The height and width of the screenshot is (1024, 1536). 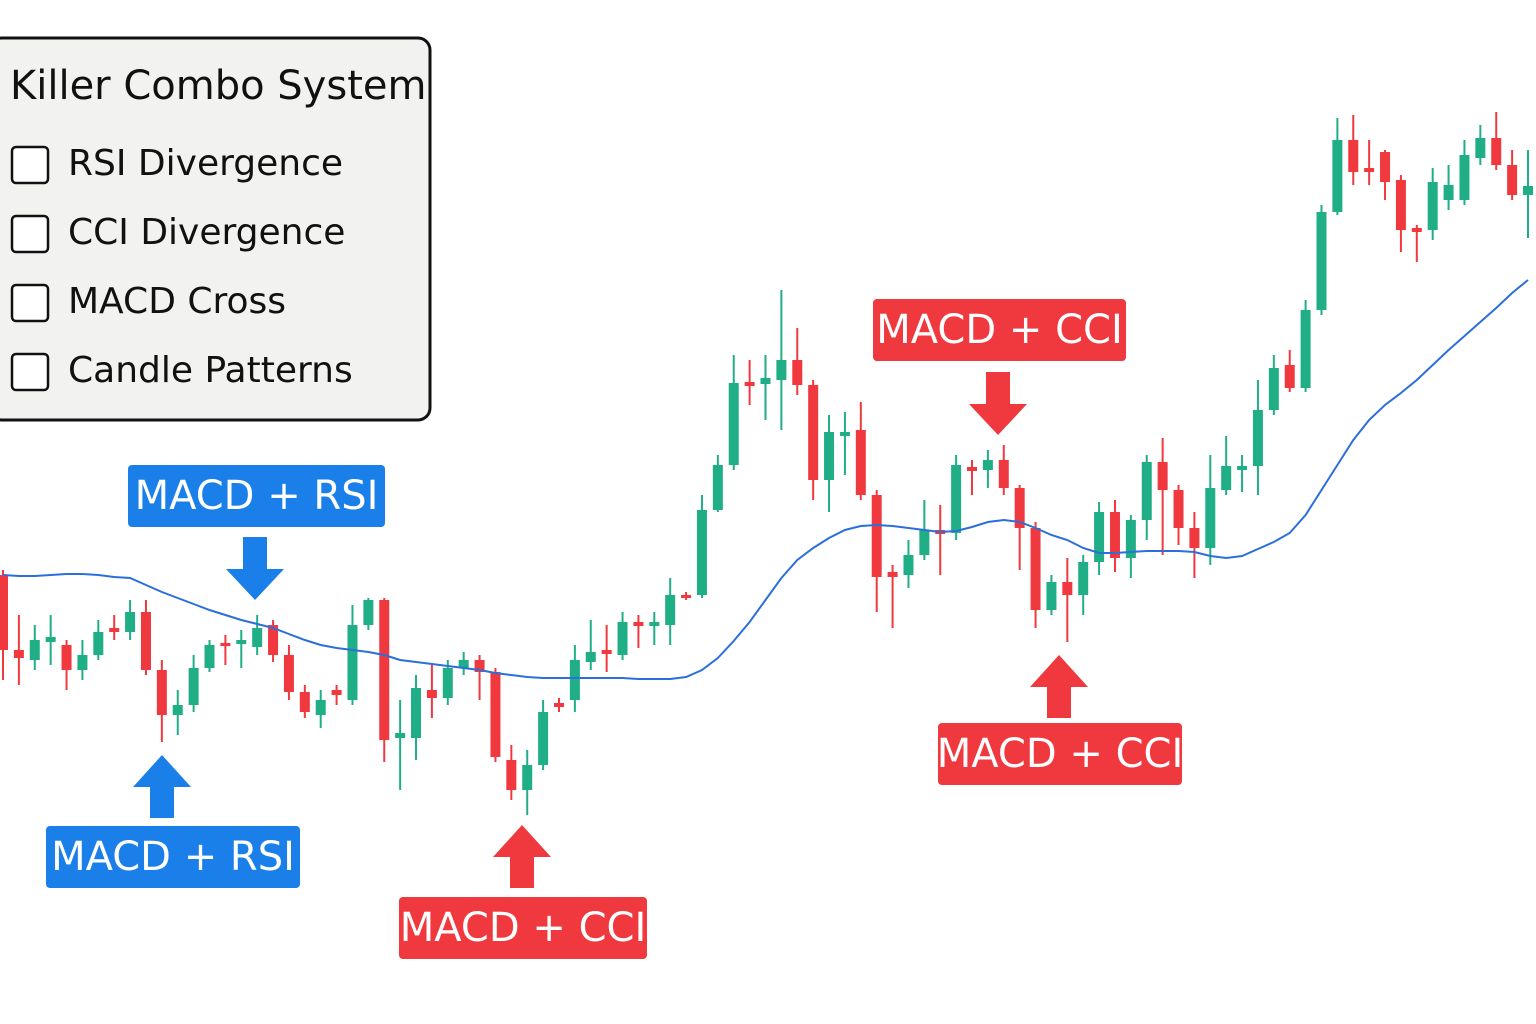 I want to click on checkbox-item: Candle Patterns, so click(x=181, y=371).